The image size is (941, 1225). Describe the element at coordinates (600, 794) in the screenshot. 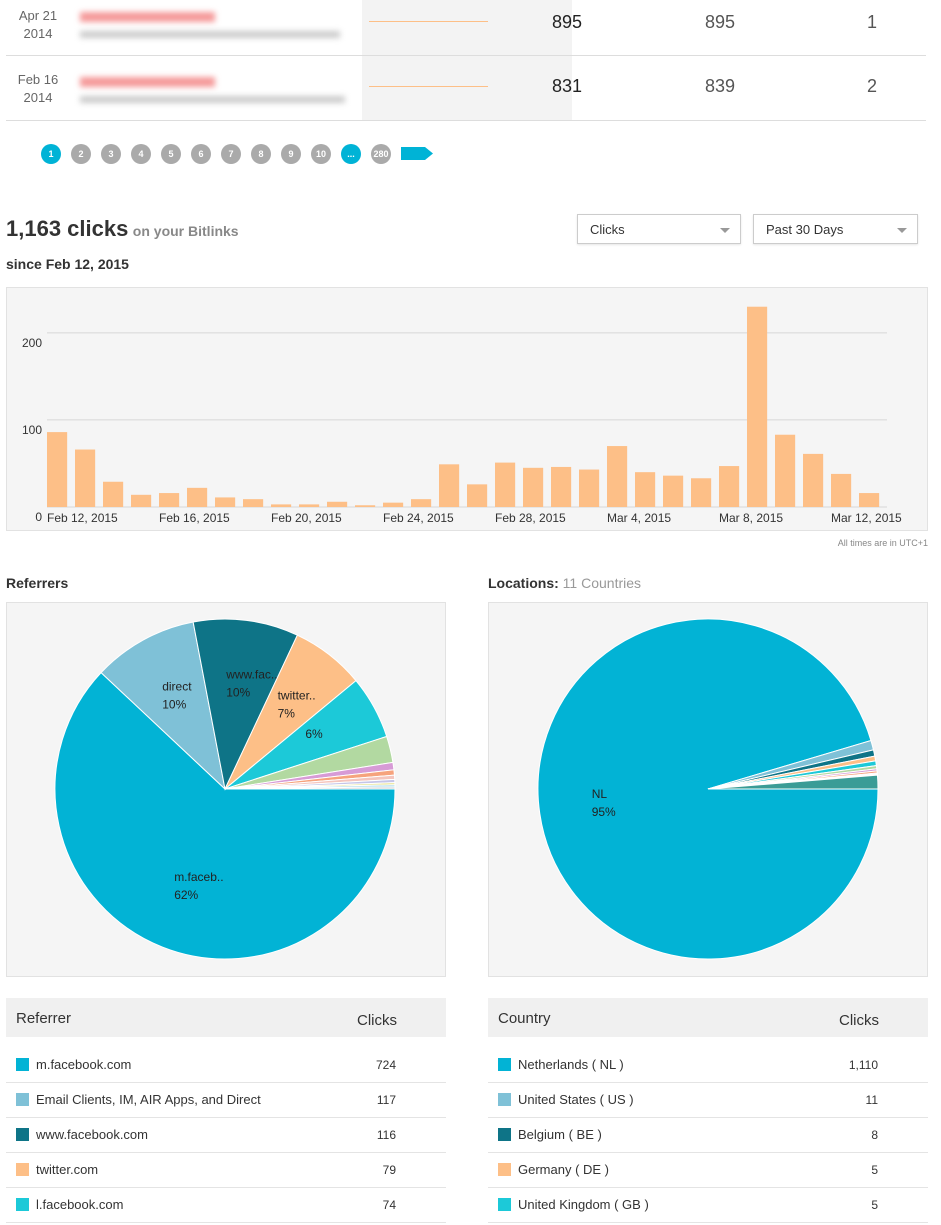

I see `slice-label: NL` at that location.